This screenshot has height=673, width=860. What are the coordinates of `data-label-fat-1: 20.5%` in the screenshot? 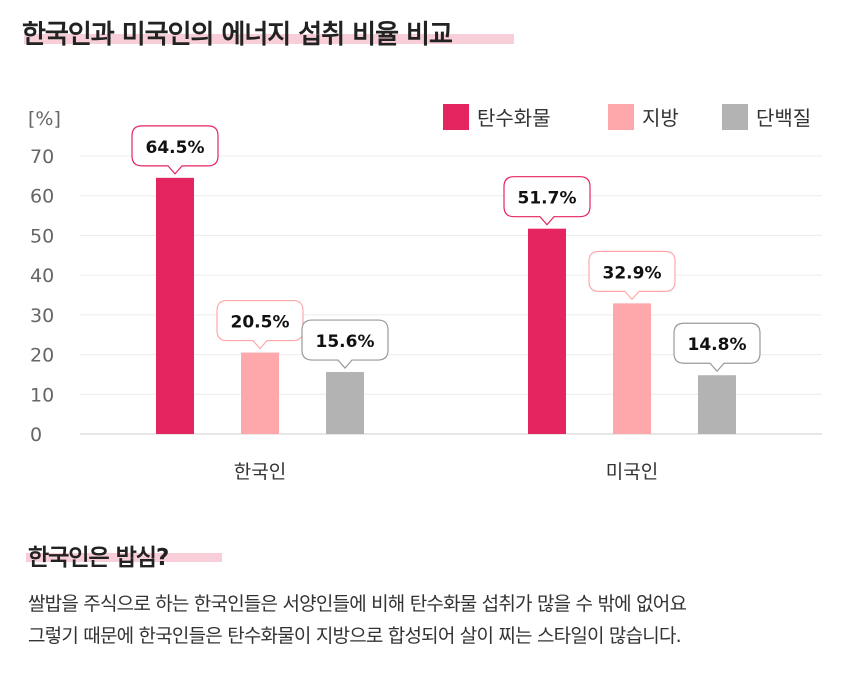 It's located at (260, 323).